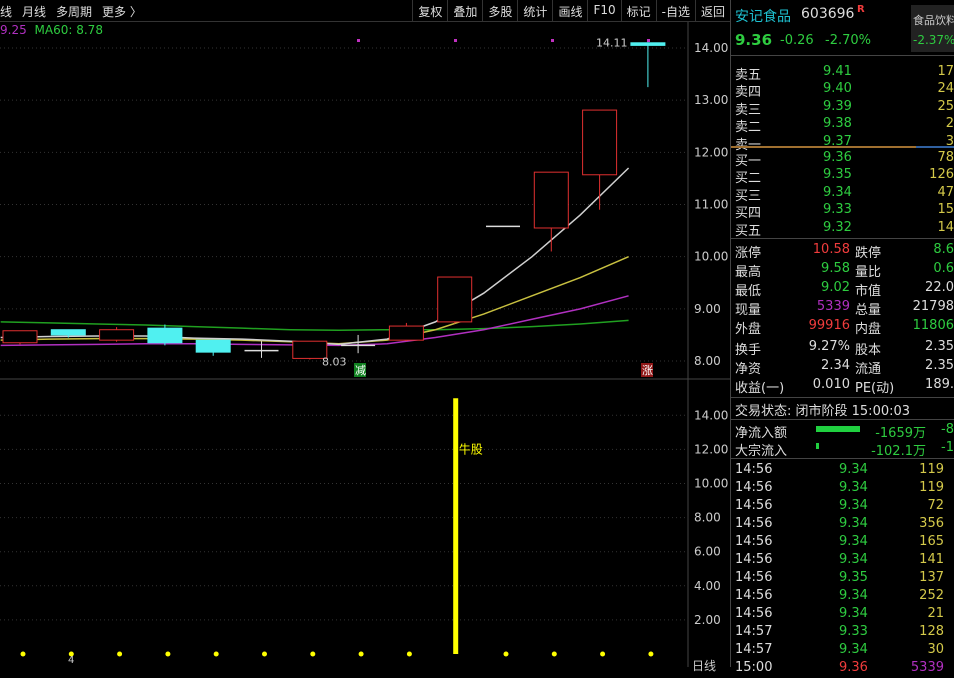 The width and height of the screenshot is (954, 678). Describe the element at coordinates (429, 11) in the screenshot. I see `toolbar-button: 复权` at that location.